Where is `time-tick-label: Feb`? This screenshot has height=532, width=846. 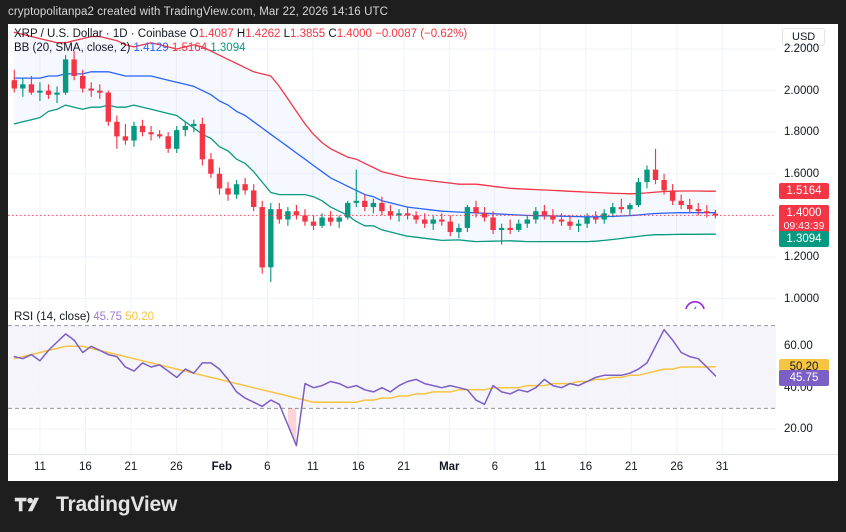 time-tick-label: Feb is located at coordinates (222, 467).